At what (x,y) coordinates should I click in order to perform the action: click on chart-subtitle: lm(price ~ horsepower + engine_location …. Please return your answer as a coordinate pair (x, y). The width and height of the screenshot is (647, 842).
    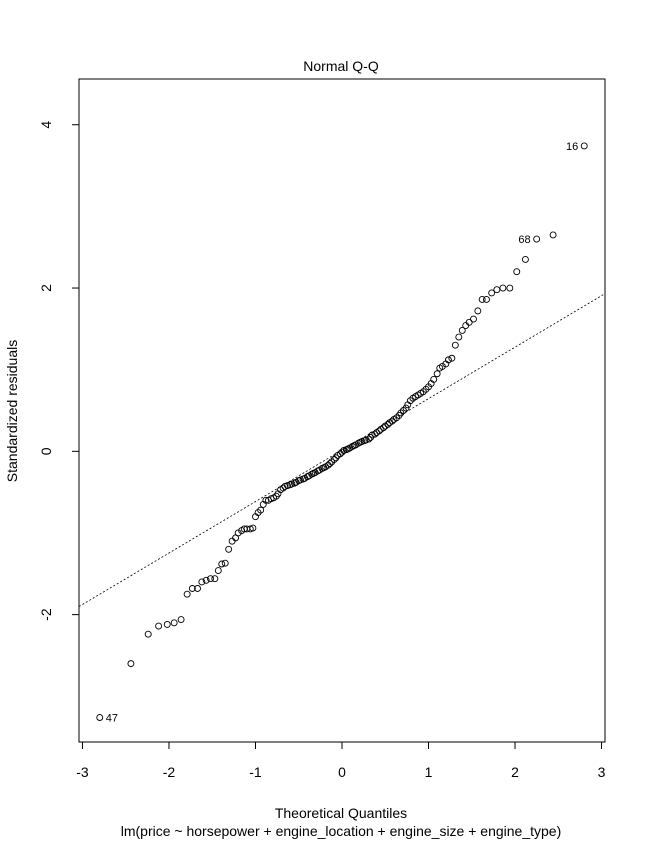
    Looking at the image, I should click on (341, 831).